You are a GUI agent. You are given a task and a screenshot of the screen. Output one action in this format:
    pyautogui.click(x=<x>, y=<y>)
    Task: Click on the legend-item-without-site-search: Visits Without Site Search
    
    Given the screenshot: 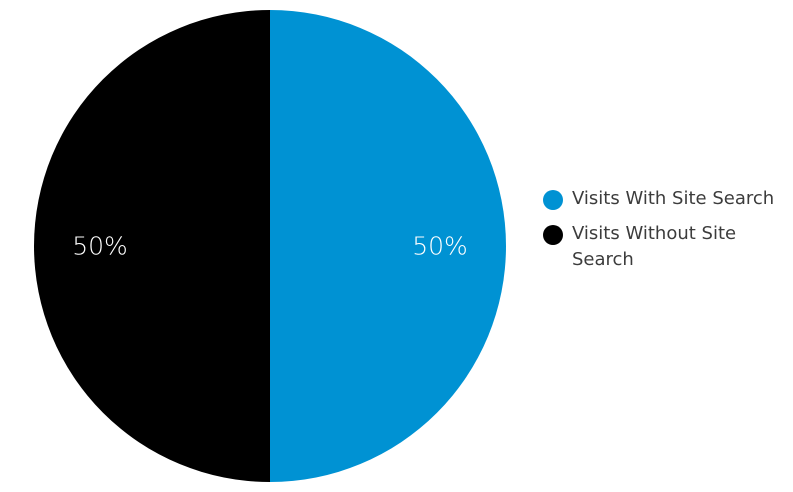 What is the action you would take?
    pyautogui.click(x=663, y=247)
    